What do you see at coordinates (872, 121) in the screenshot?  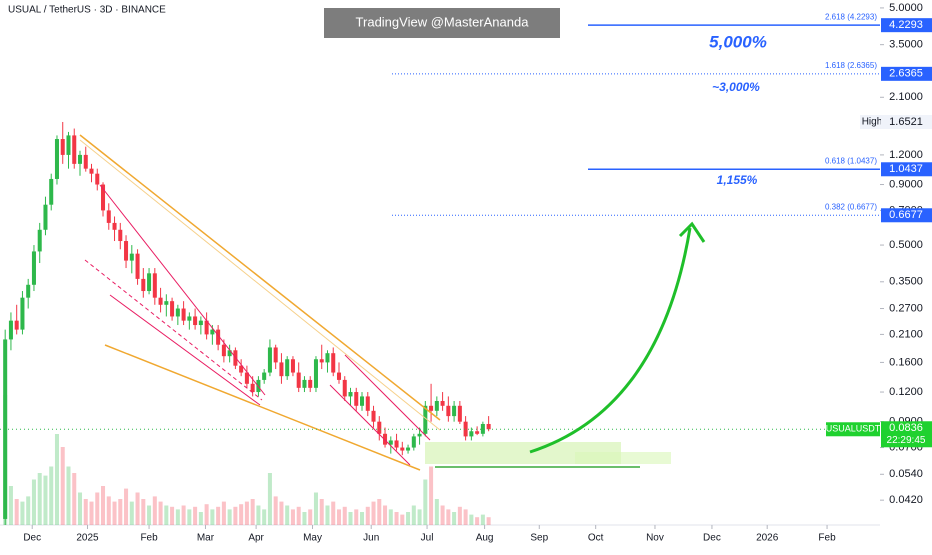 I see `high-box` at bounding box center [872, 121].